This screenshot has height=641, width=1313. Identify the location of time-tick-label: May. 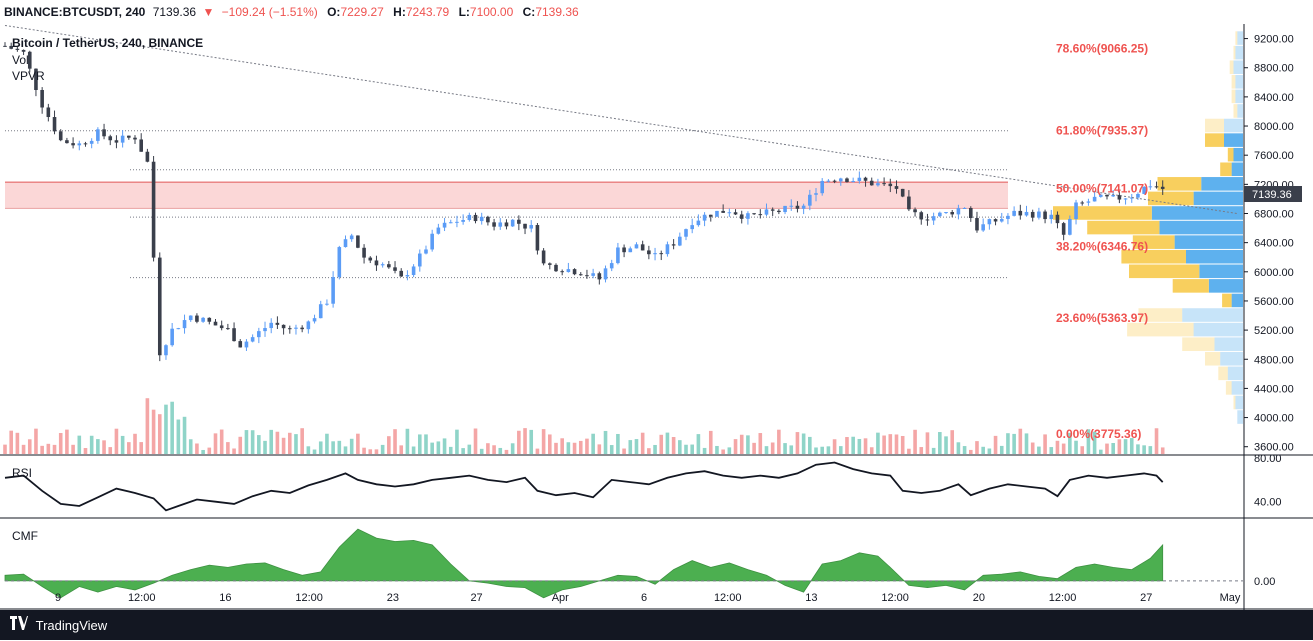
(1230, 598).